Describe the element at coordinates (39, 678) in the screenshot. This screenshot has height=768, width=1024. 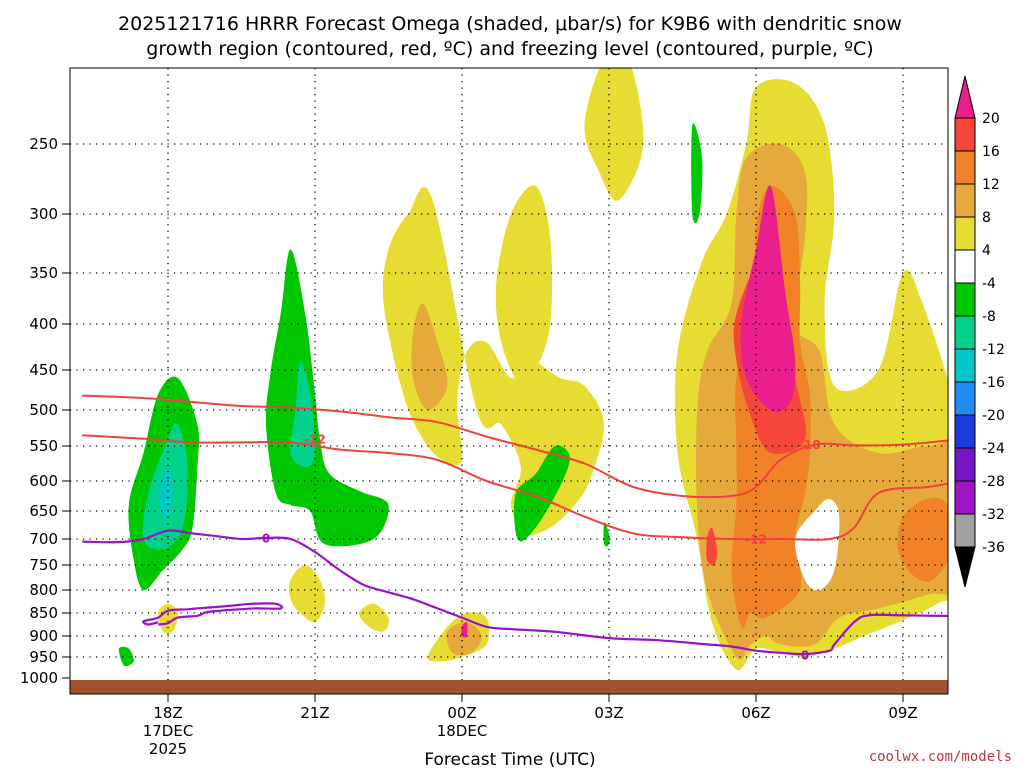
I see `y-axis-tick-label: 1000` at that location.